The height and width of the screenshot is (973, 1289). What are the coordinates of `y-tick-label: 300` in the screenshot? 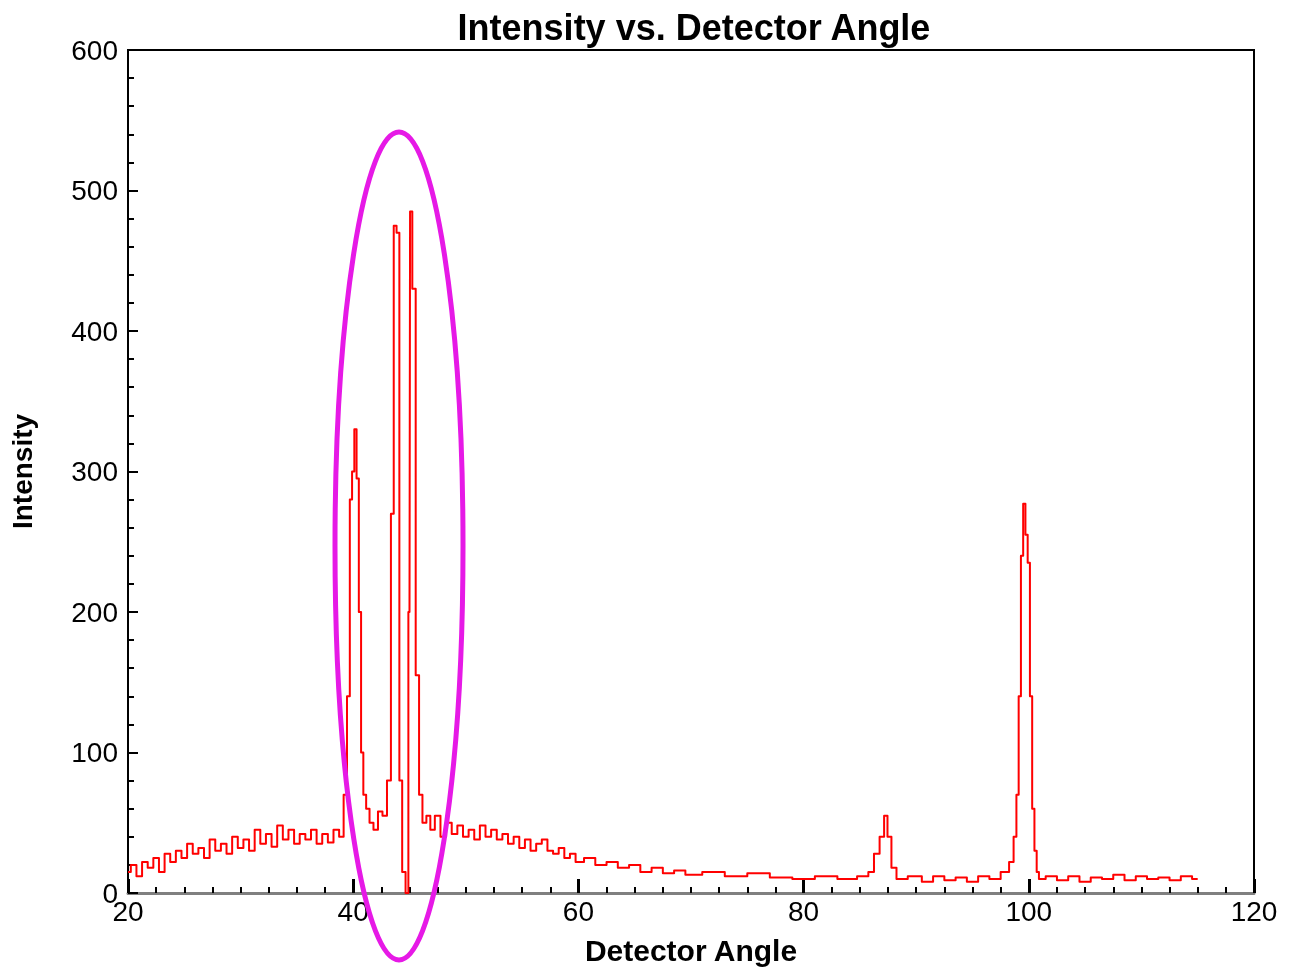 It's located at (94, 471).